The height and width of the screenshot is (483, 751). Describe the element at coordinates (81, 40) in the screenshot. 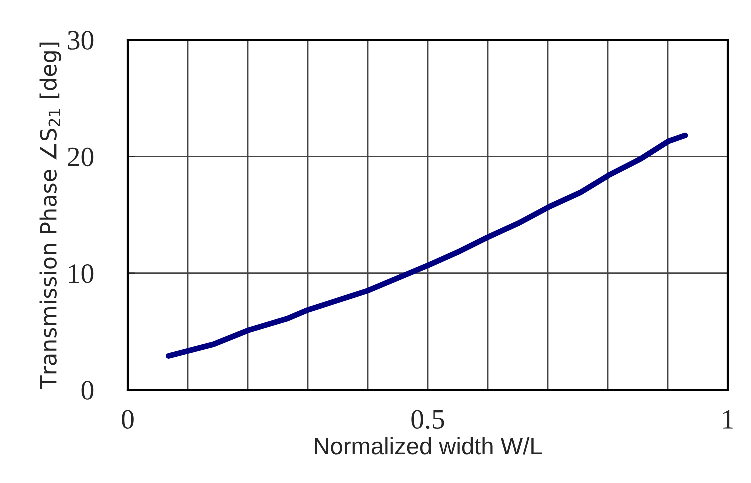

I see `y-tick-label: 30` at that location.